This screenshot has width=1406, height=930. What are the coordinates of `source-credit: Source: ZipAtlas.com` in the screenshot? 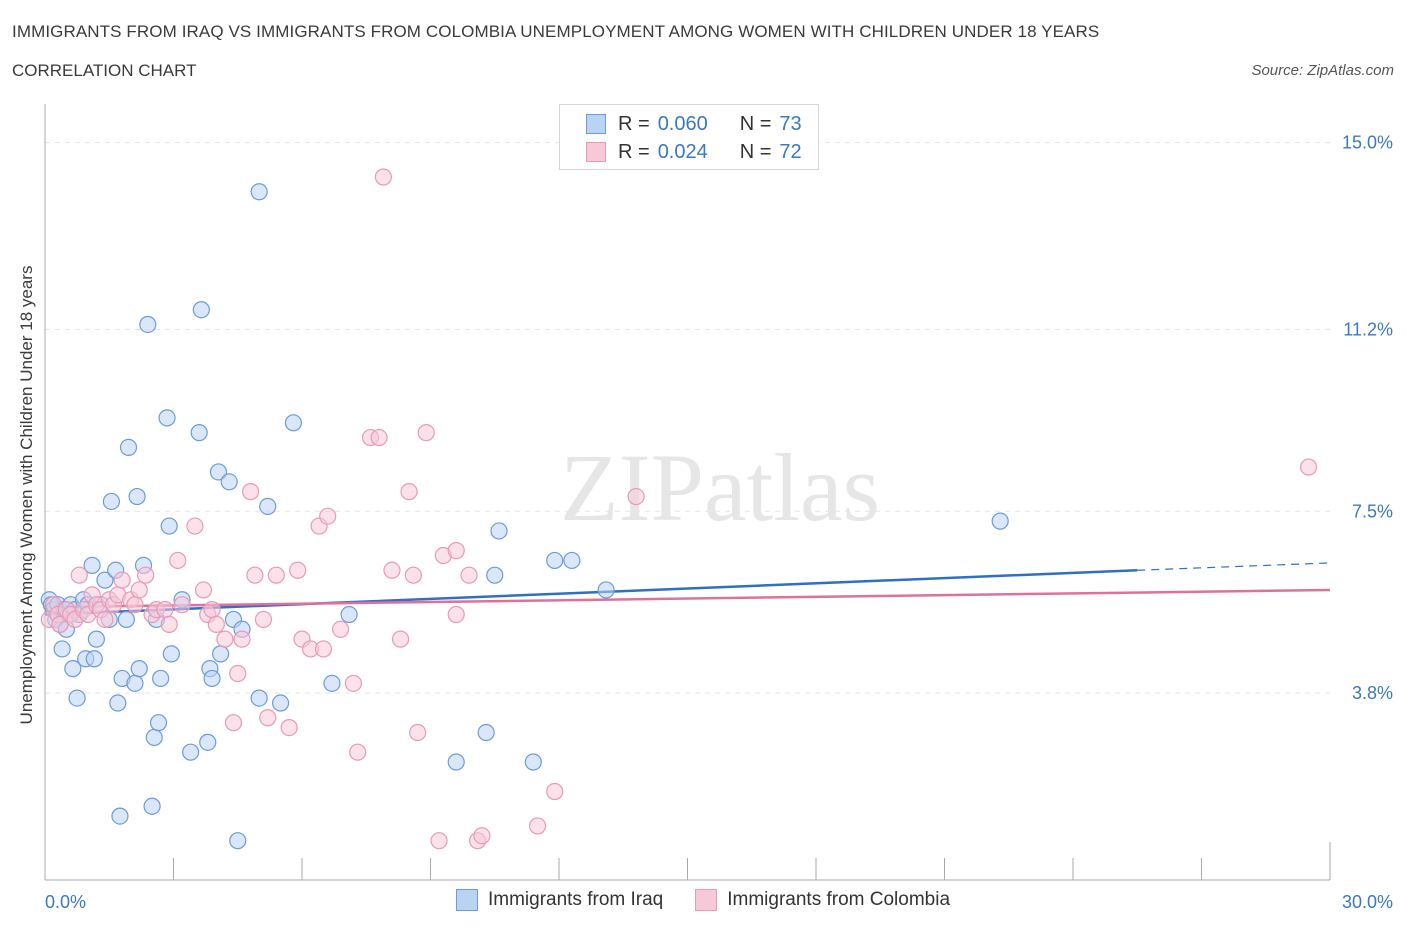 It's located at (1322, 70).